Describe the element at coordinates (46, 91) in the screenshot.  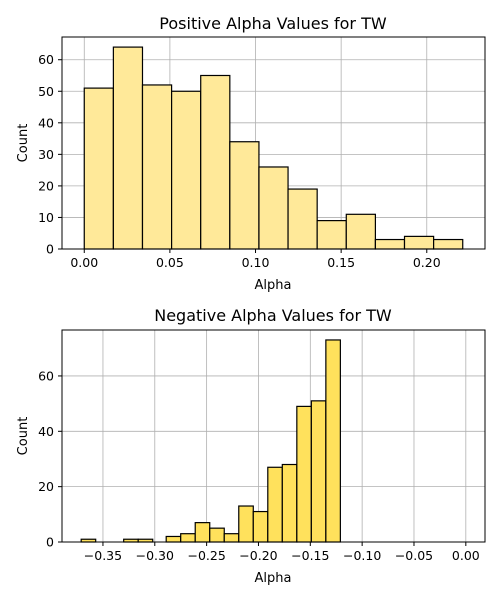
I see `positive-alpha-y-tick-label: 50` at that location.